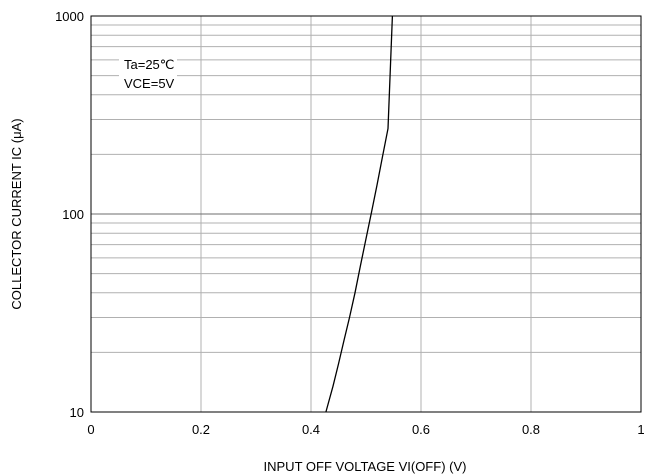 This screenshot has width=654, height=476. What do you see at coordinates (365, 429) in the screenshot?
I see `x-tick-labels: 0 0.2 0.4 0.6 0.8 1` at bounding box center [365, 429].